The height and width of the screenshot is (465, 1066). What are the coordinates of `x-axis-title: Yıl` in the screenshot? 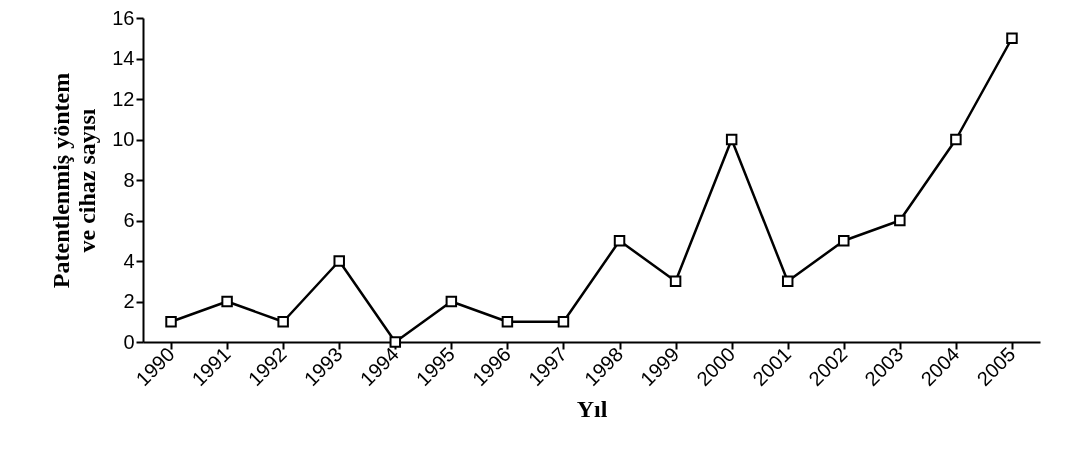 It's located at (592, 409).